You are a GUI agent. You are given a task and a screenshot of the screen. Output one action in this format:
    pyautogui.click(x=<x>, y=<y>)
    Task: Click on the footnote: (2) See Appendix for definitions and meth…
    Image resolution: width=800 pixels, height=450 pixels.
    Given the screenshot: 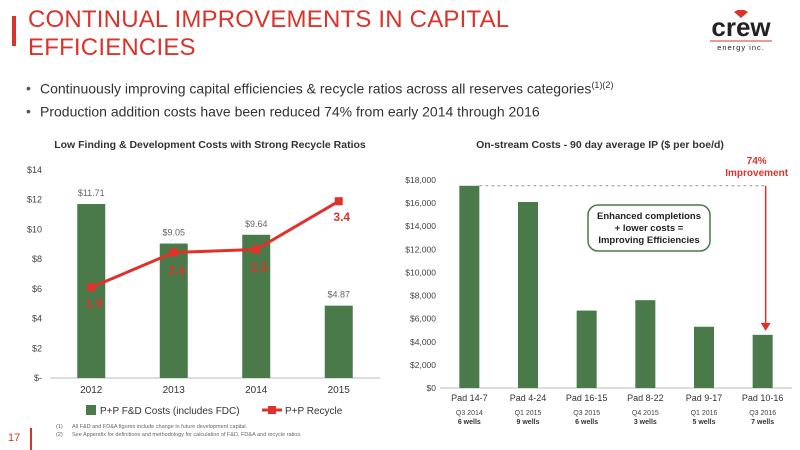 What is the action you would take?
    pyautogui.click(x=179, y=435)
    